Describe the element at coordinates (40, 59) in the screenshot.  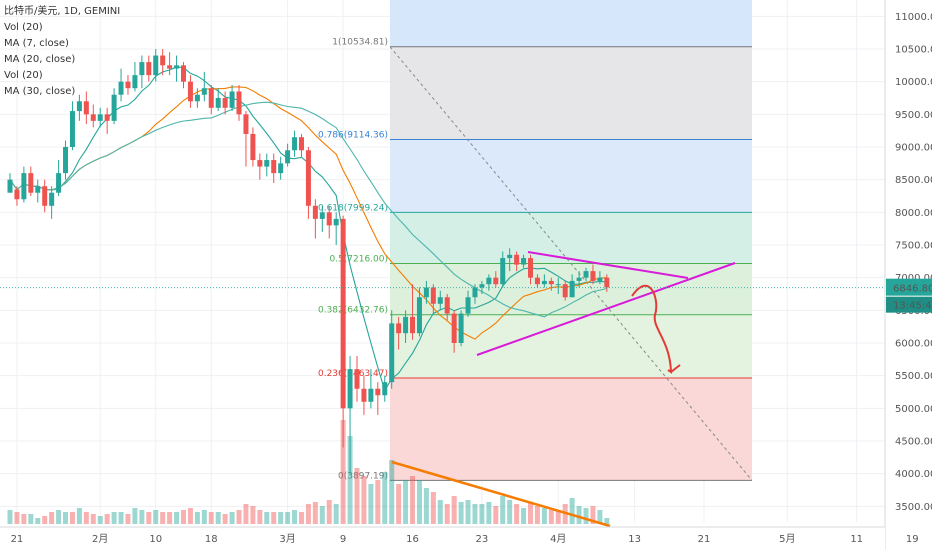
I see `legend-ma20: MA (20, close)` at that location.